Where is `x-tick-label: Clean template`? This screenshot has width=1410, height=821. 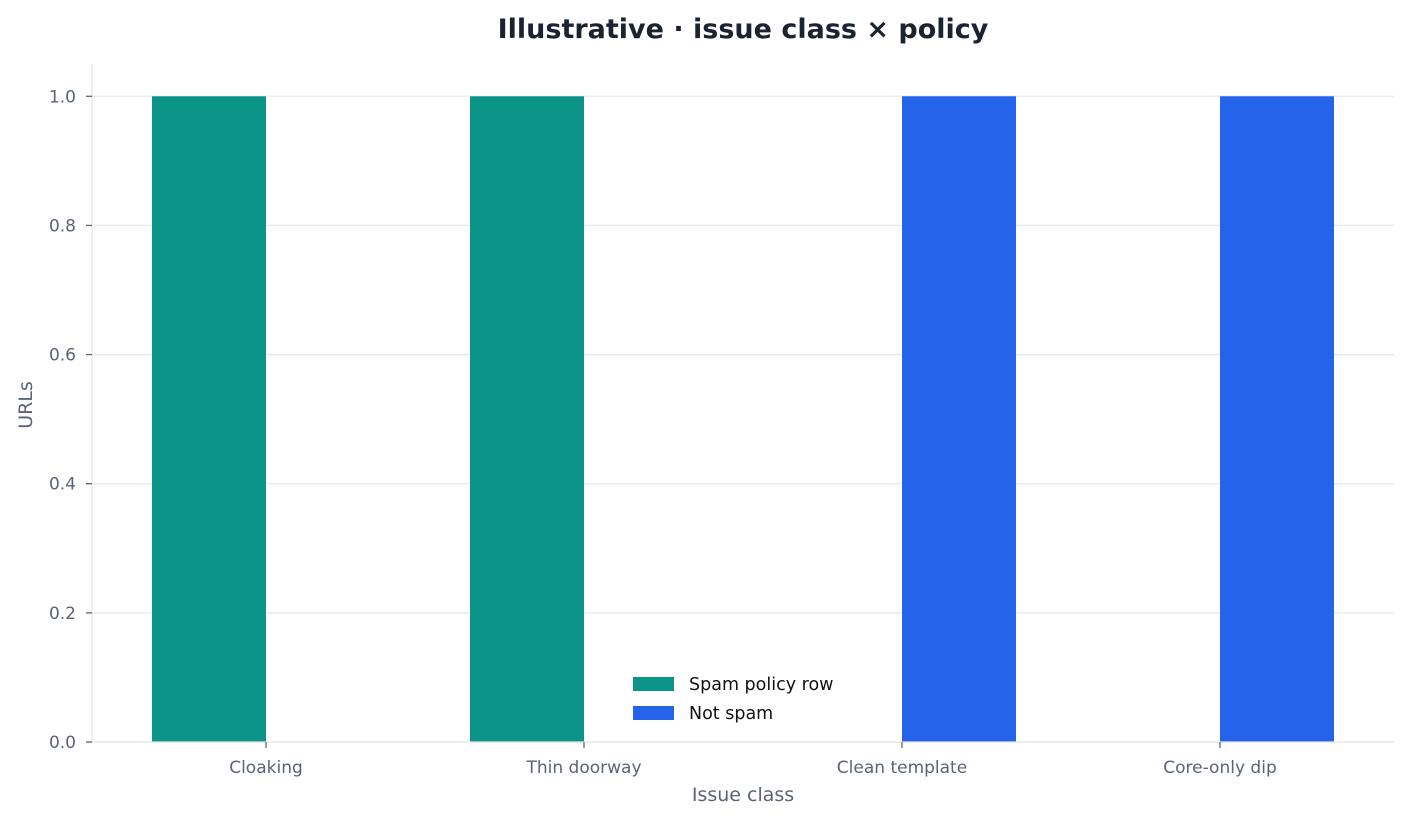
x-tick-label: Clean template is located at coordinates (902, 768).